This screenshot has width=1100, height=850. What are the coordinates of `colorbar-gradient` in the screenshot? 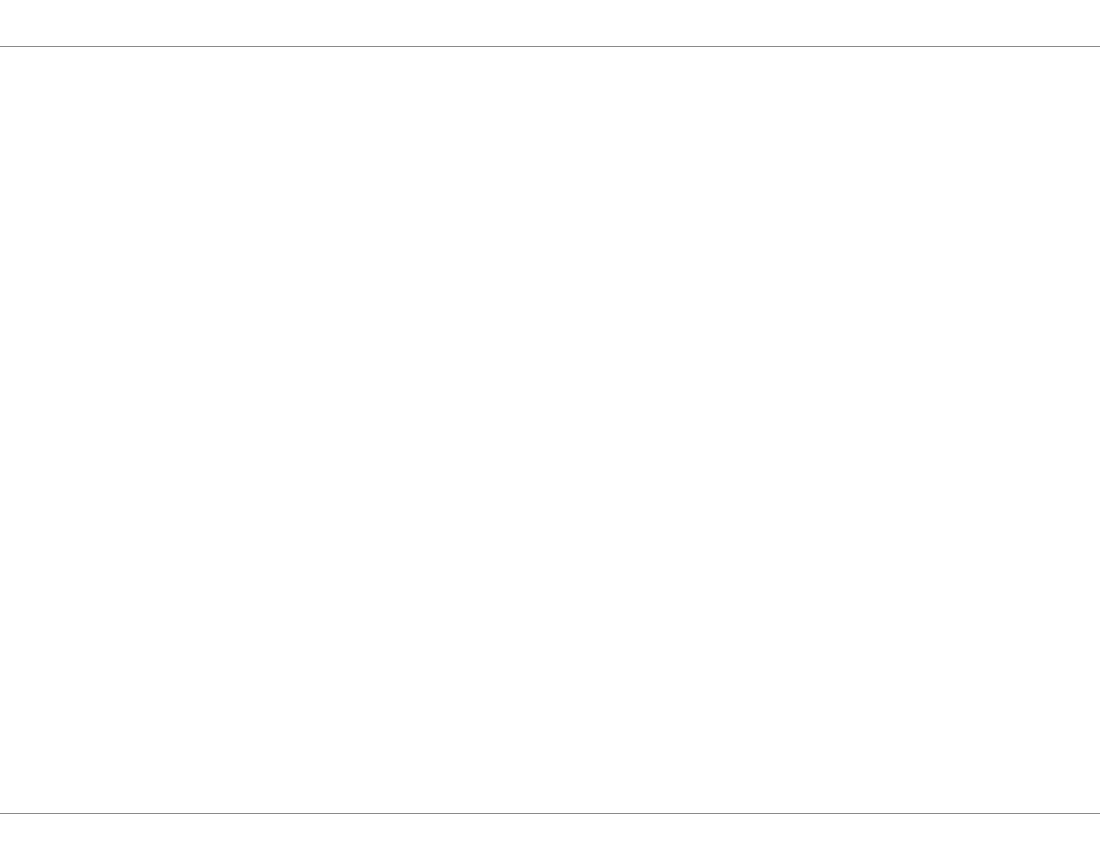 It's located at (550, 841).